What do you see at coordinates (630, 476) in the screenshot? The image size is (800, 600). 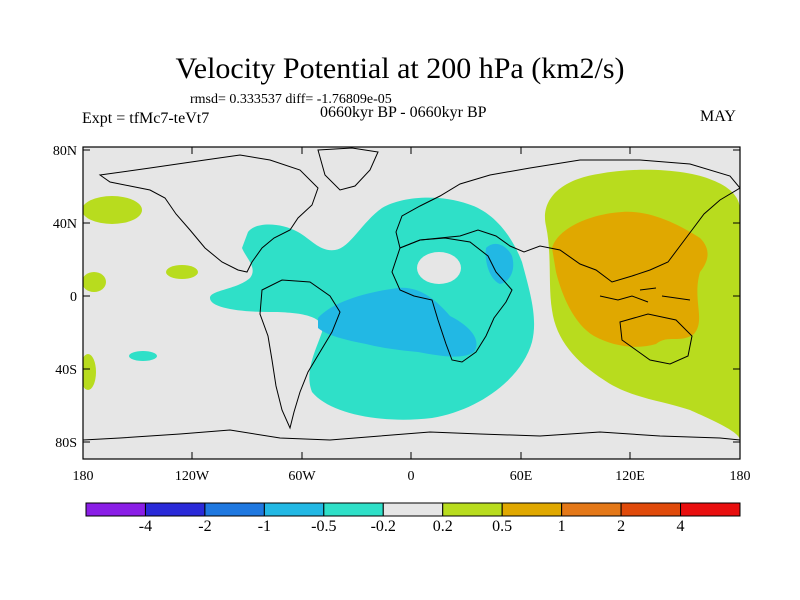 I see `x-tick-label: 120E` at bounding box center [630, 476].